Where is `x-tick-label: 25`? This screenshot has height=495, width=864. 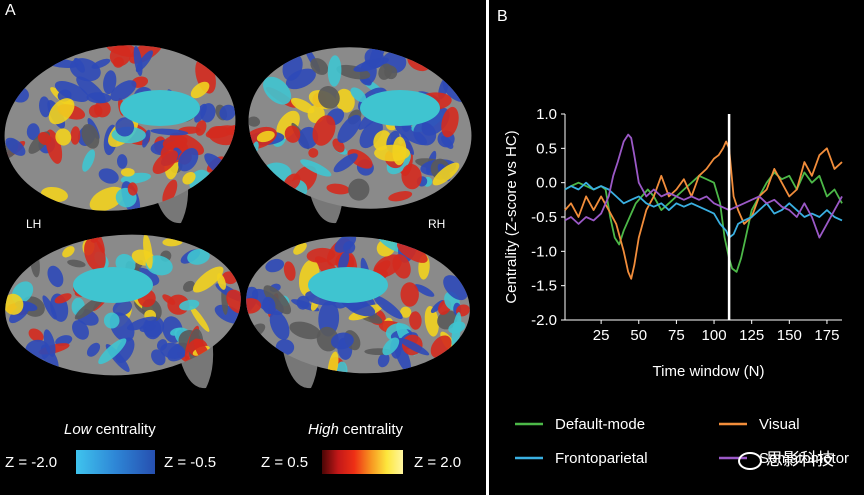 x-tick-label: 25 is located at coordinates (601, 335).